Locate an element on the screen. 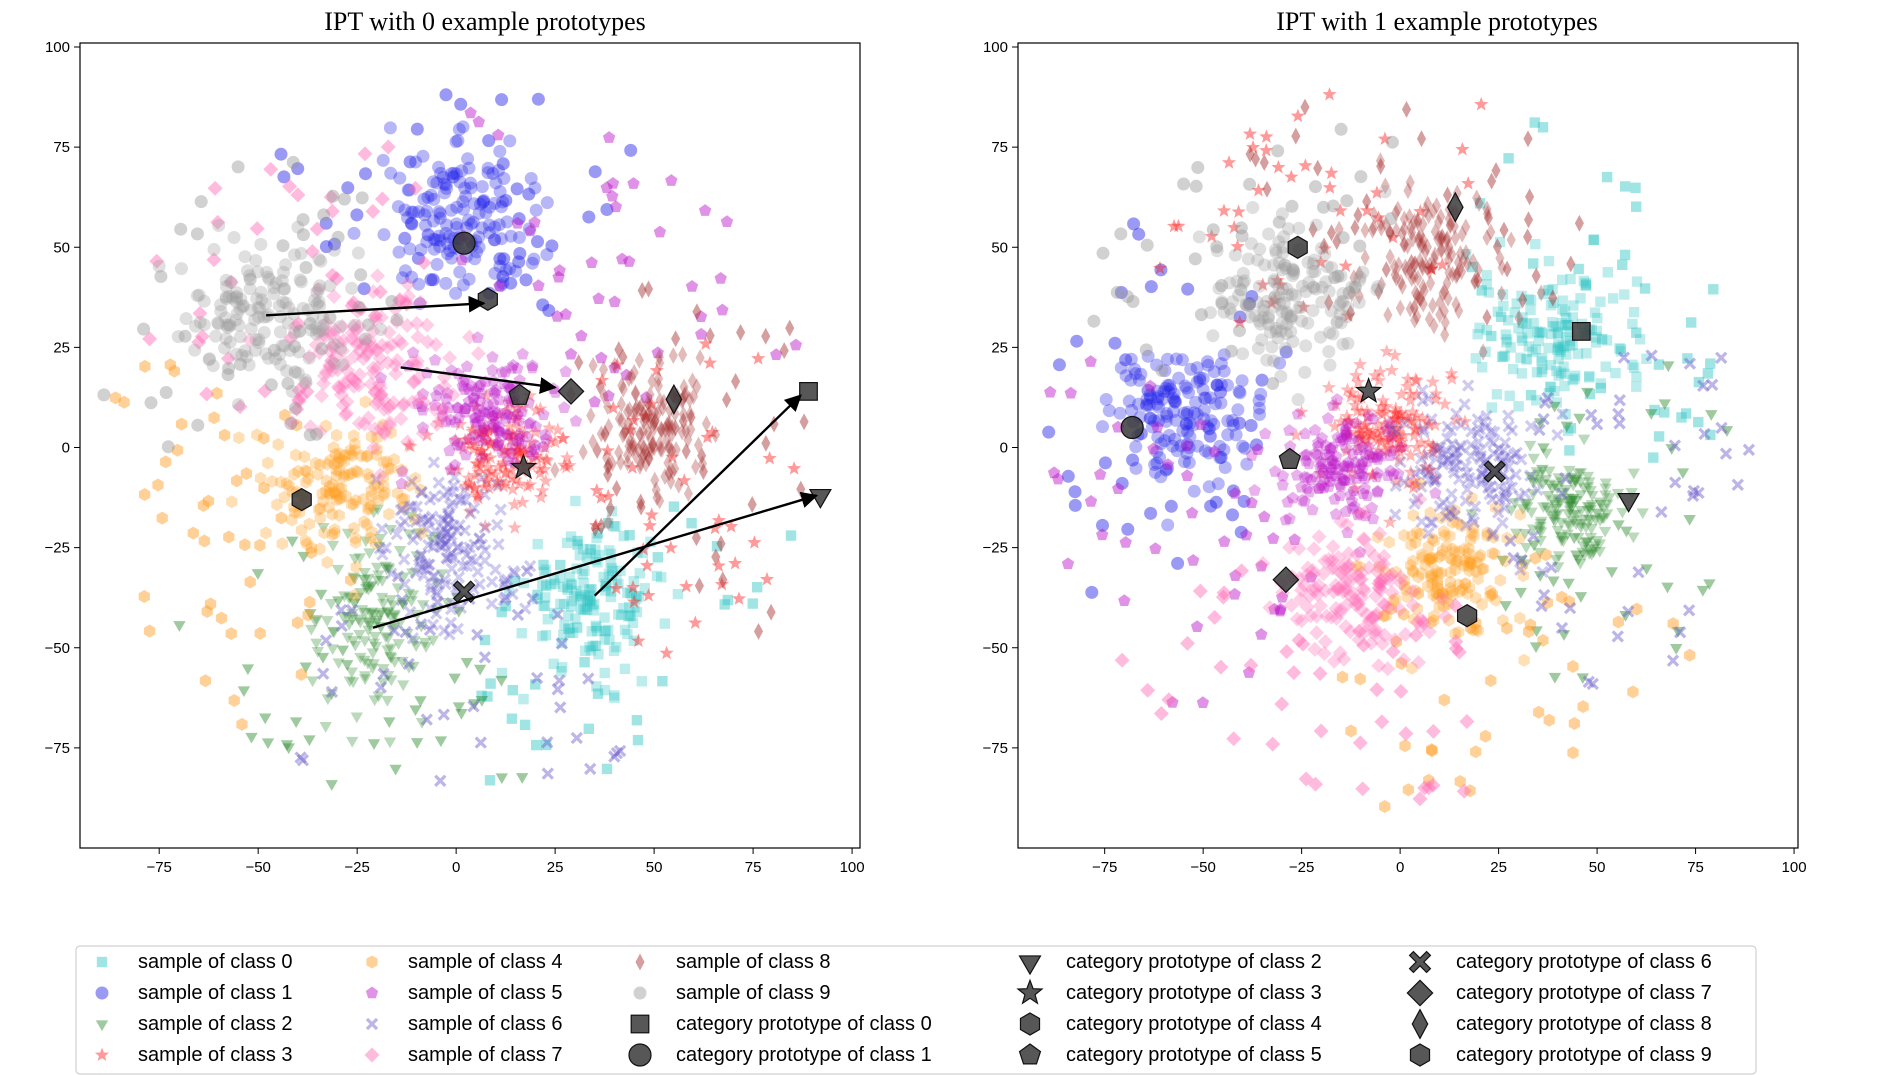  category-prototype-marker is located at coordinates (464, 243).